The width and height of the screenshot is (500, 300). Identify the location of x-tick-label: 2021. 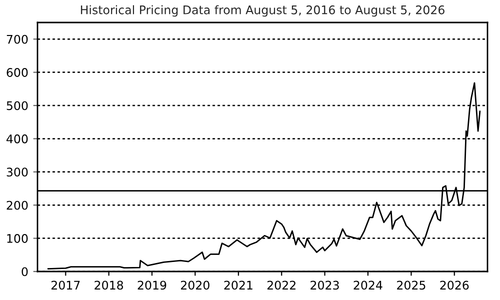
(238, 285).